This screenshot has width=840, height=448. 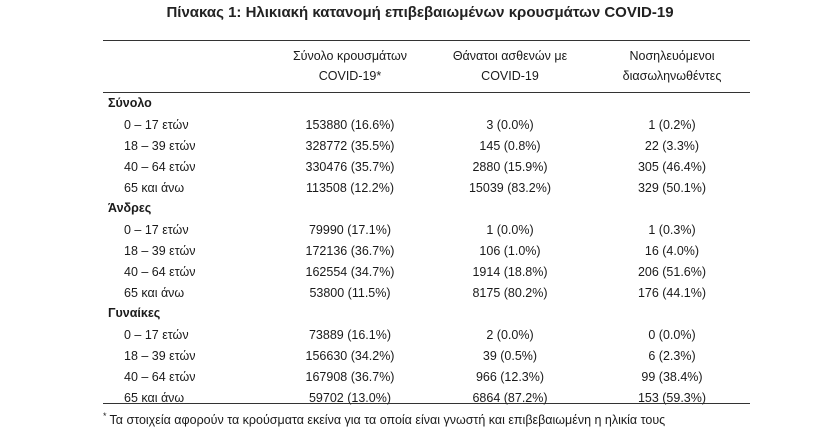 I want to click on deaths-cell: 145 (0.8%), so click(x=510, y=146).